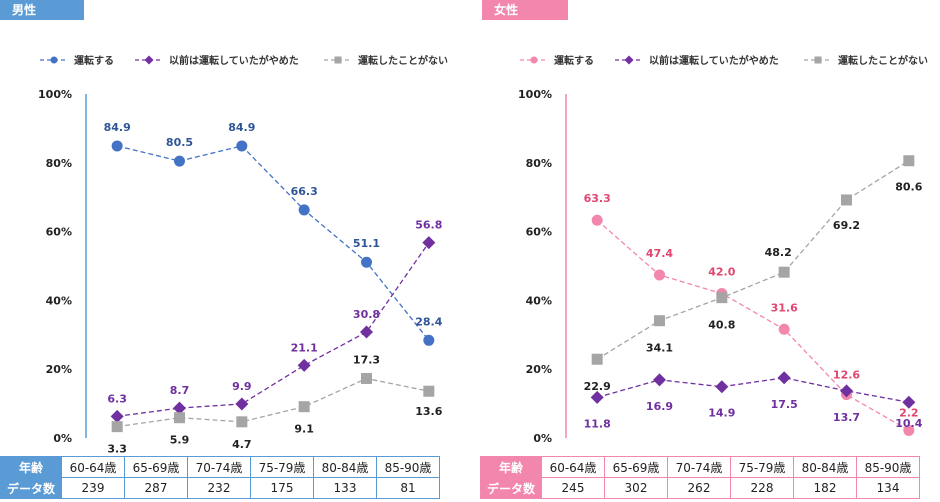 Image resolution: width=940 pixels, height=502 pixels. Describe the element at coordinates (721, 272) in the screenshot. I see `data-label: 42.0` at that location.